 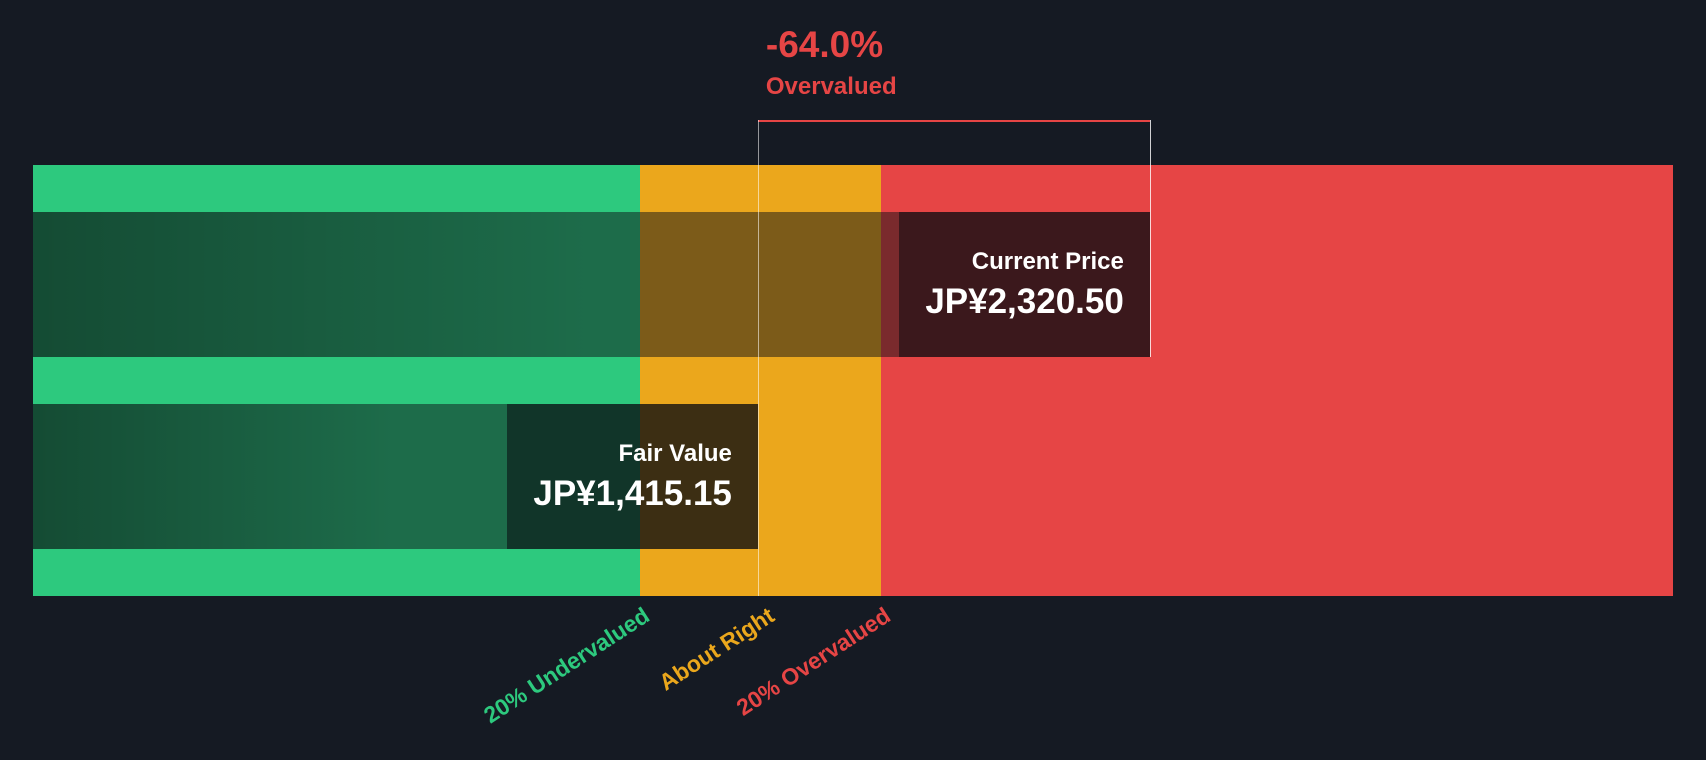 What do you see at coordinates (953, 121) in the screenshot?
I see `bracket-line` at bounding box center [953, 121].